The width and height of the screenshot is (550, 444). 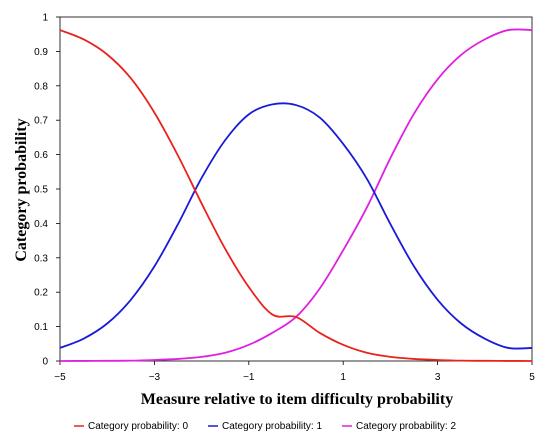 What do you see at coordinates (155, 377) in the screenshot?
I see `x-tick-label: −3` at bounding box center [155, 377].